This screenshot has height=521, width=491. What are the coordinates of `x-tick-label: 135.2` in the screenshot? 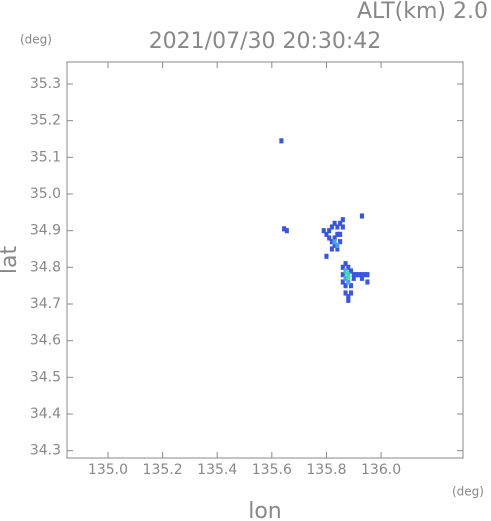 It's located at (163, 470).